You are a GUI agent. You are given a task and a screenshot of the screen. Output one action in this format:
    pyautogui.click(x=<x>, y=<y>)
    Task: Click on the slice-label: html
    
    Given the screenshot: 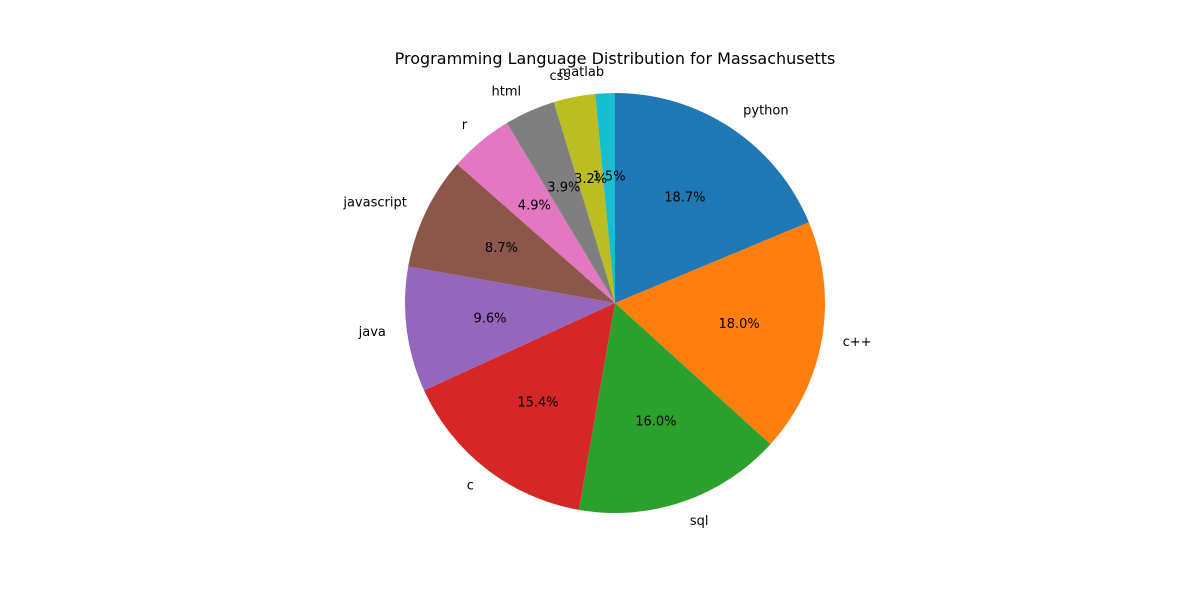 What is the action you would take?
    pyautogui.click(x=507, y=91)
    